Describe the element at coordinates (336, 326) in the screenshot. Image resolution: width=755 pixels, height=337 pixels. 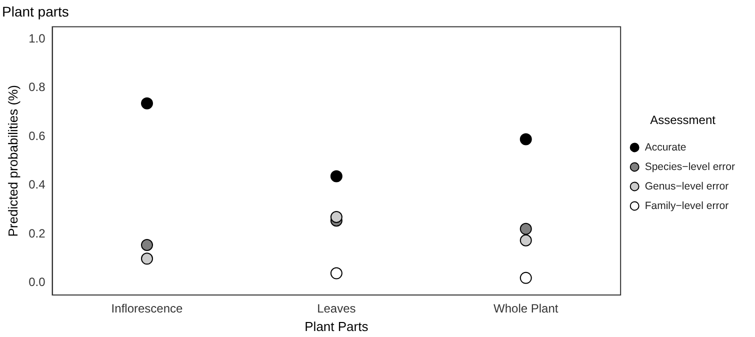
I see `x-axis-title: Plant Parts` at that location.